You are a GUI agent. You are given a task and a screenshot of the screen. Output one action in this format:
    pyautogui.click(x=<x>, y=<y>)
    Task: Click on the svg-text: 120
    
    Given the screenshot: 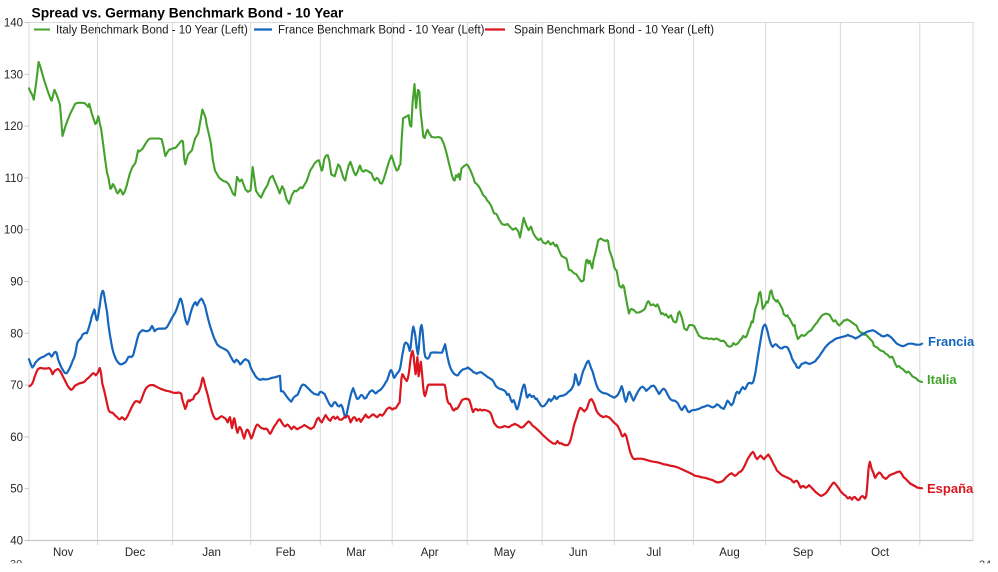 What is the action you would take?
    pyautogui.click(x=13, y=127)
    